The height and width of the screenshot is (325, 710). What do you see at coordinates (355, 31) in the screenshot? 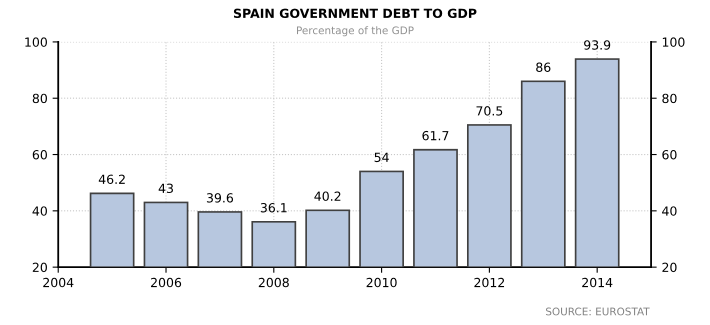
I see `chart-subtitle: Percentage of the GDP` at bounding box center [355, 31].